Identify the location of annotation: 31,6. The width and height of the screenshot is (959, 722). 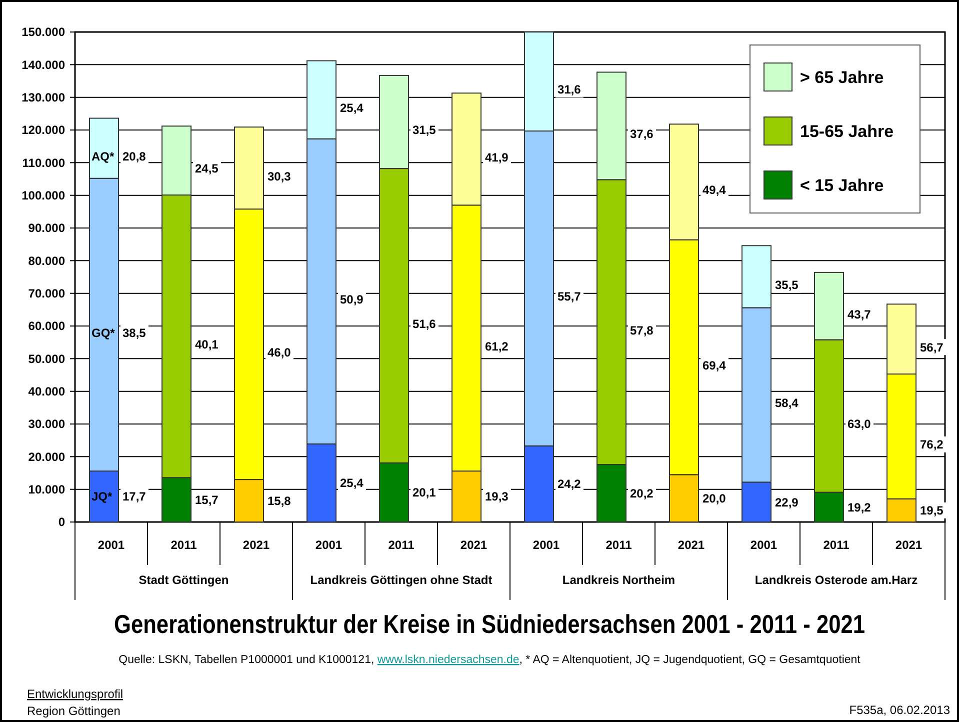
(570, 89).